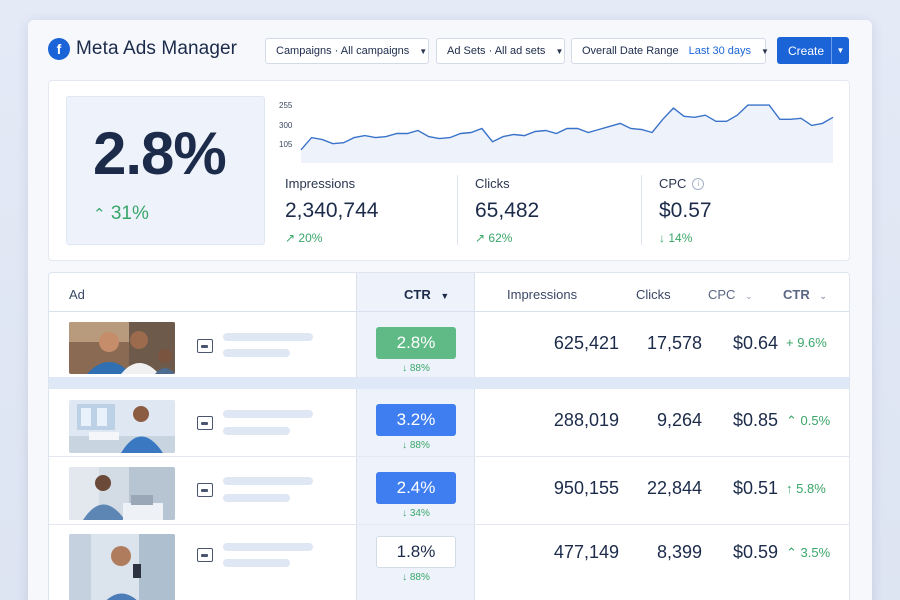  I want to click on ctr-change-cell: ⌃ 3.5%, so click(808, 553).